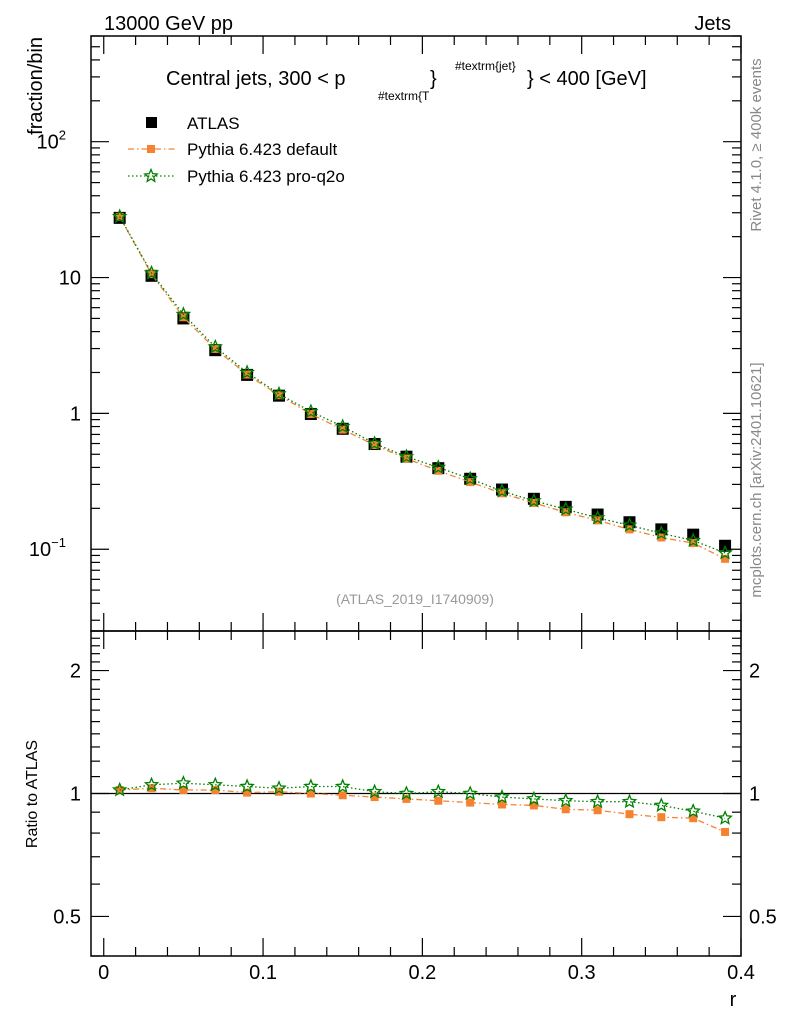  I want to click on xtick-labels: 0 0.1 0.2 0.3 0.4, so click(426, 973).